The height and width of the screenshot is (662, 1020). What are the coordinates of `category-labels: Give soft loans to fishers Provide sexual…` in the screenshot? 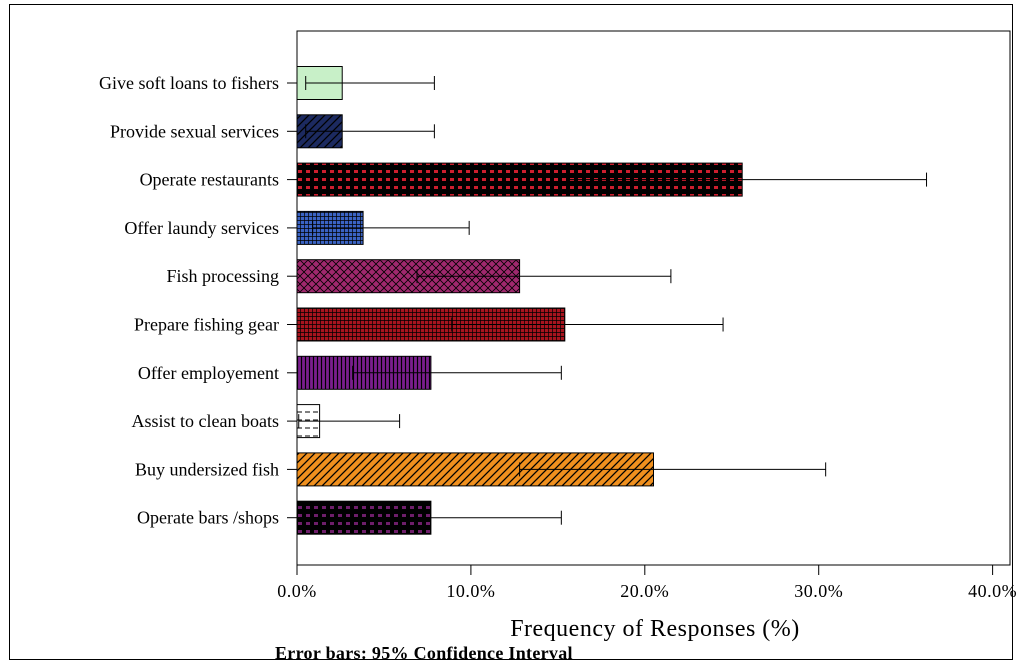 It's located at (198, 300).